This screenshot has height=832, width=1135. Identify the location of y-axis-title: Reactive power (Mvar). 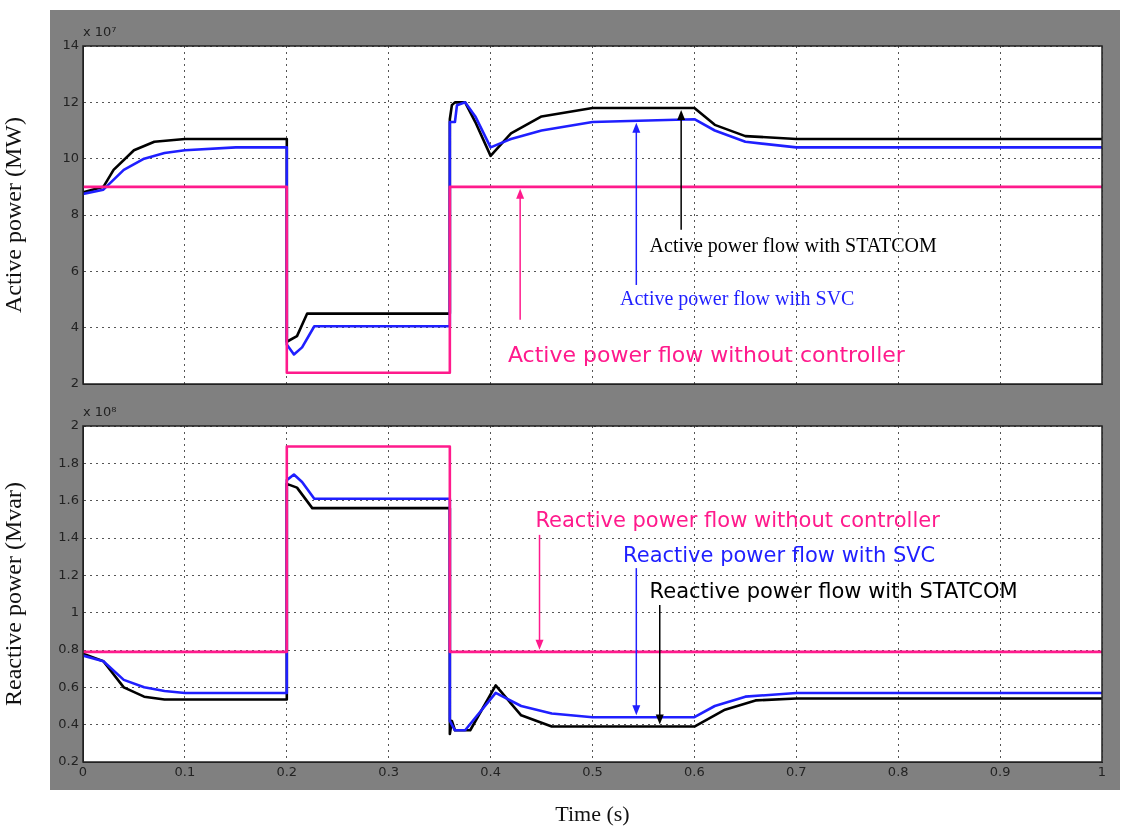
(13, 594).